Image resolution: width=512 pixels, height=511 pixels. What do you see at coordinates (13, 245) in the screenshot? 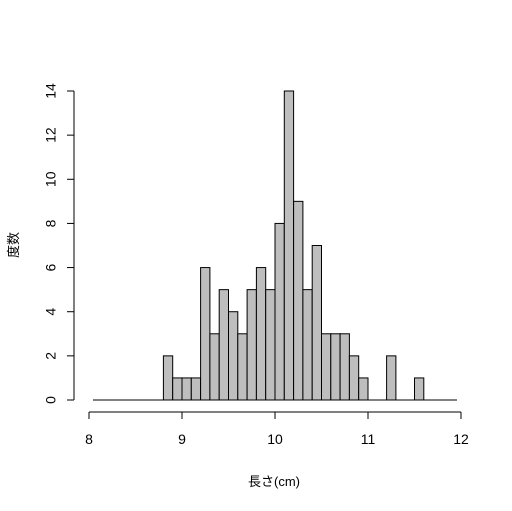
I see `y-axis-label: 度数` at bounding box center [13, 245].